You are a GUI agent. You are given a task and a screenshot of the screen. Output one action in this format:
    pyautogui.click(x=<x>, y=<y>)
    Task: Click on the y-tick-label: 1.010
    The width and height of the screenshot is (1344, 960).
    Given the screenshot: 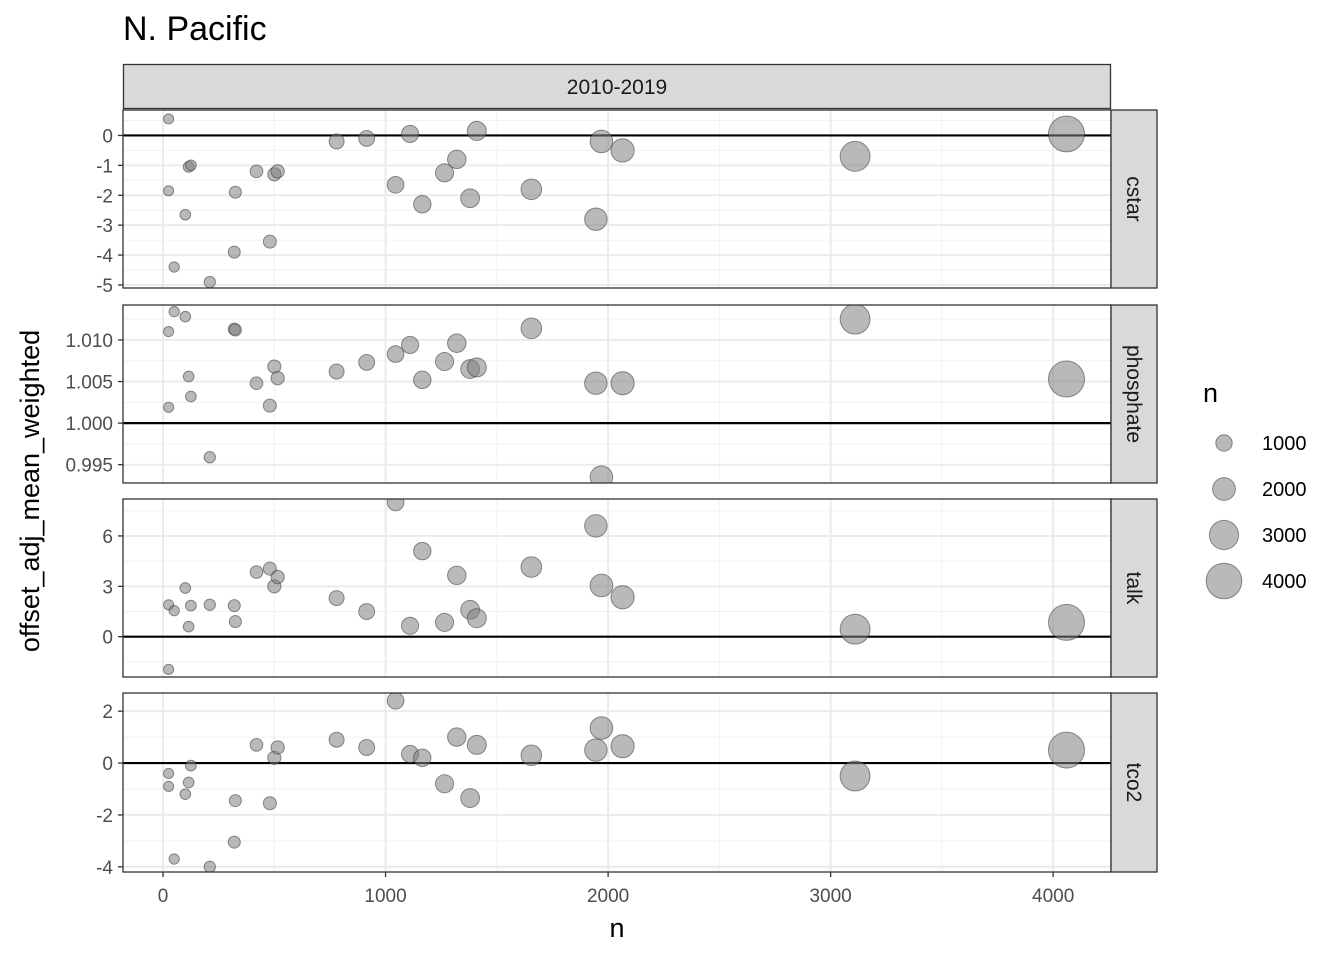 What is the action you would take?
    pyautogui.click(x=89, y=341)
    